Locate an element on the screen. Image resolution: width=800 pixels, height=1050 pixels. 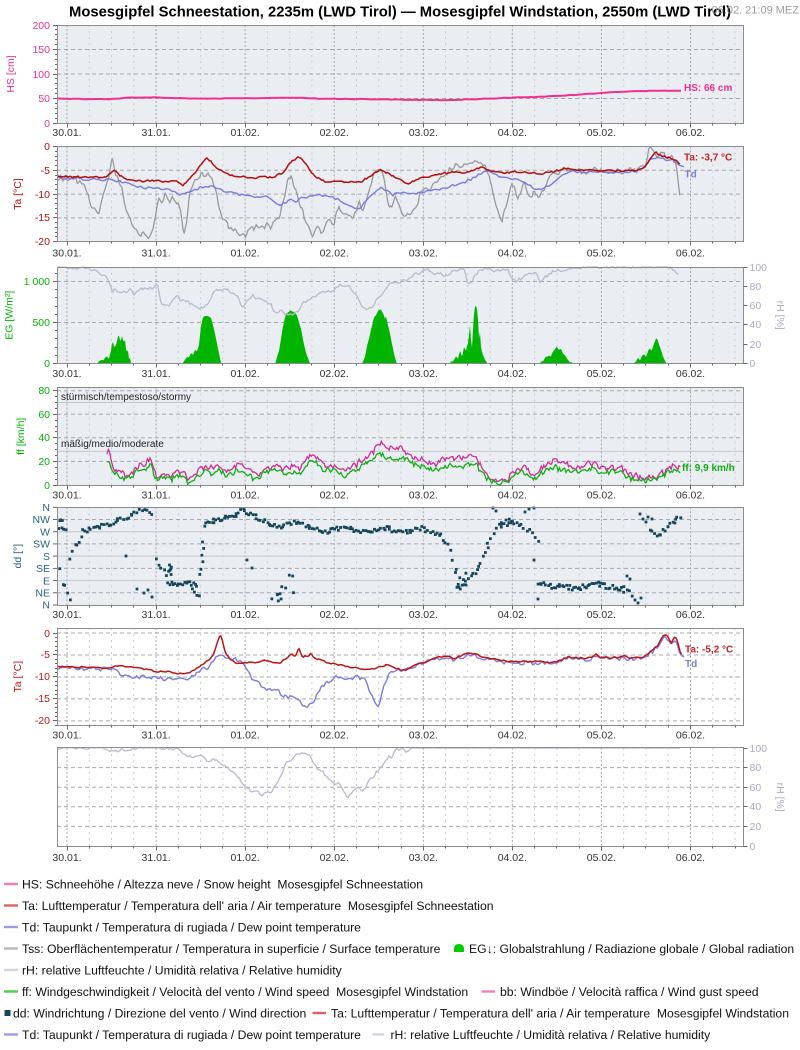
svg-text: ff: 9,9 km/h is located at coordinates (708, 468).